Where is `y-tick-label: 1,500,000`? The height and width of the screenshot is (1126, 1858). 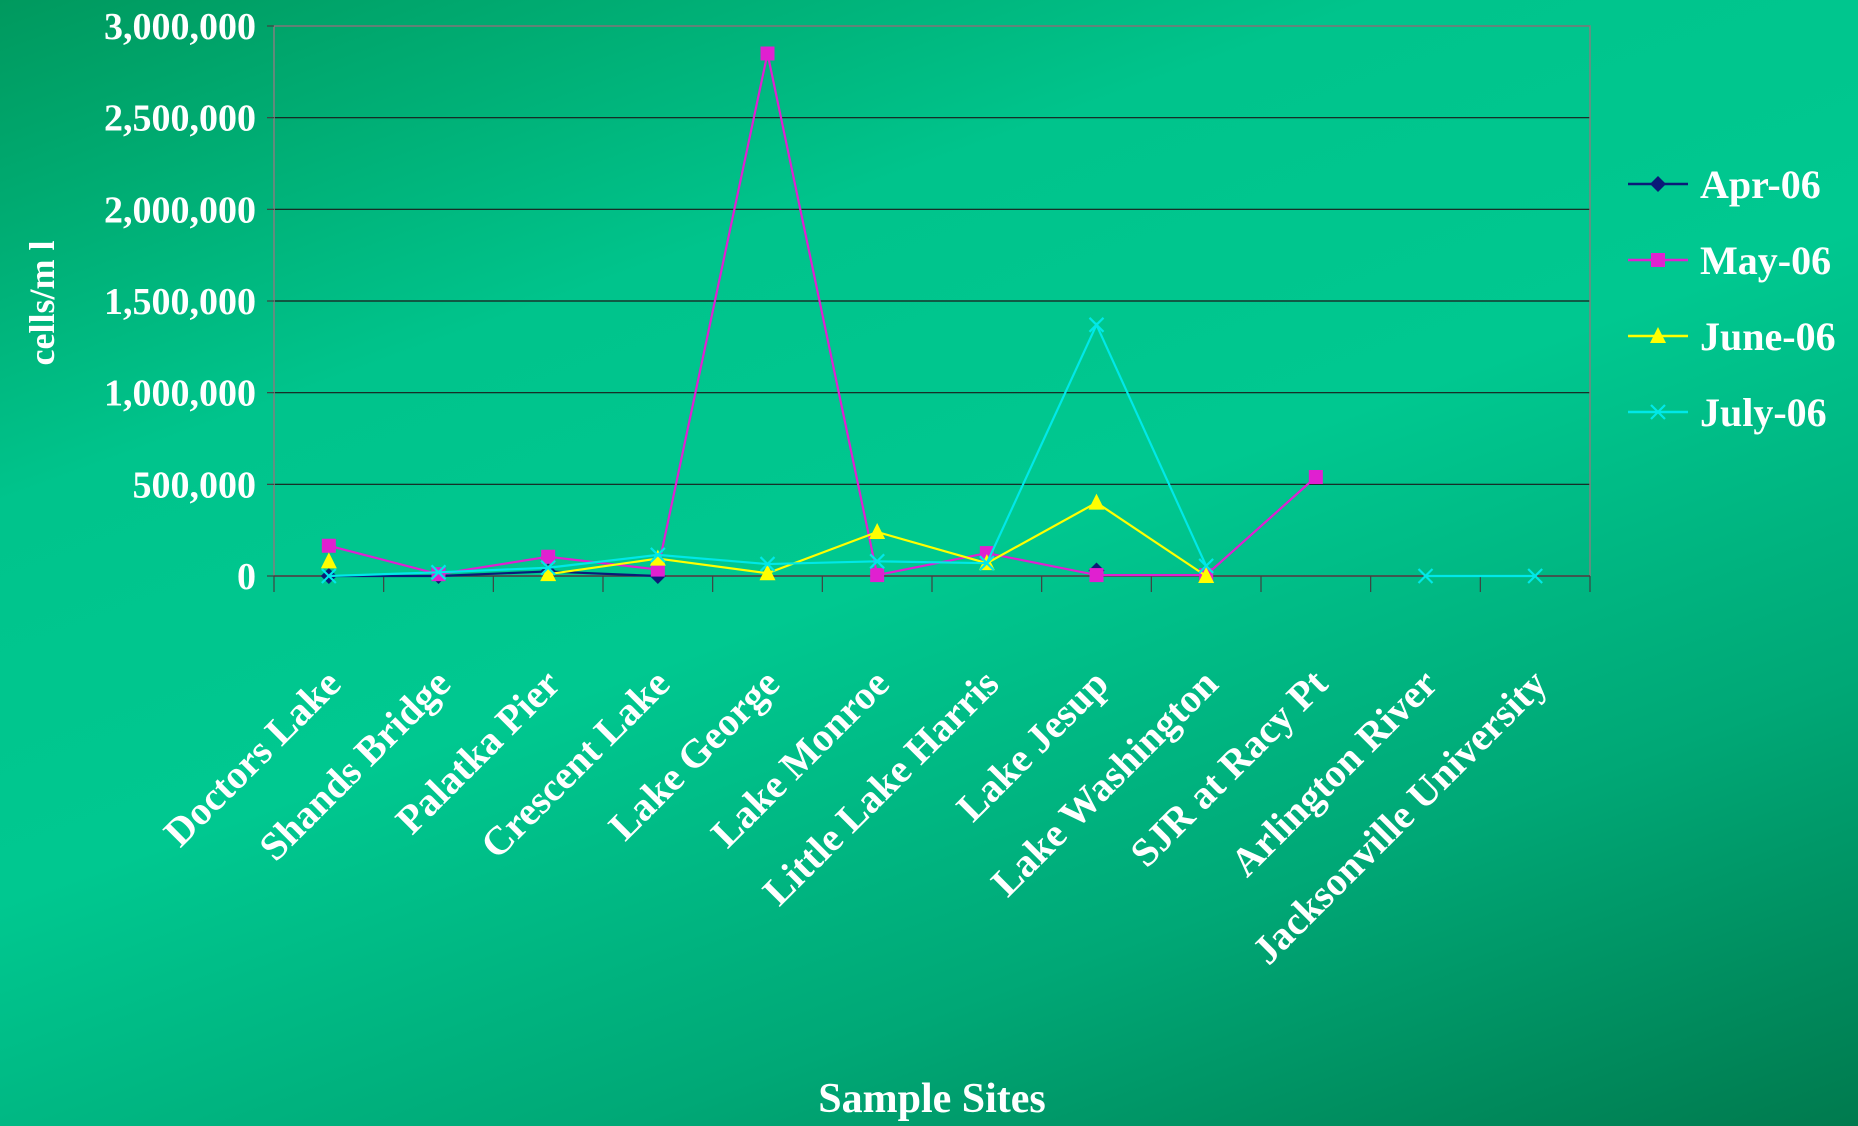
y-tick-label: 1,500,000 is located at coordinates (180, 302).